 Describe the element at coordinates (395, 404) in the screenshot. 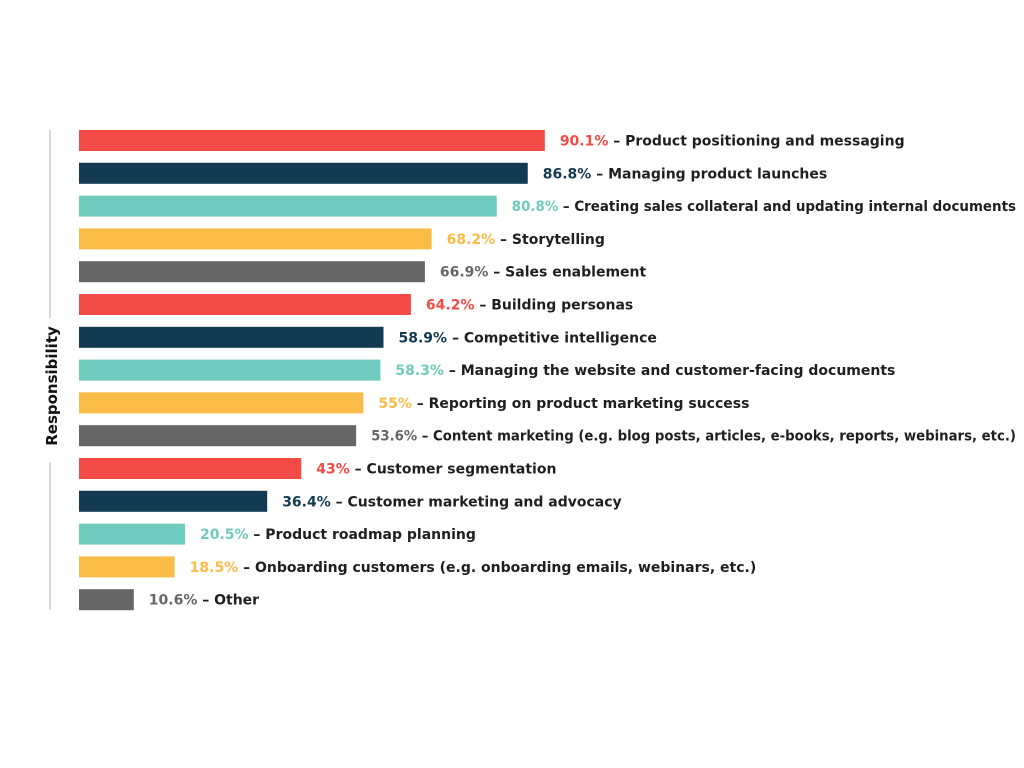

I see `bar-value-label: 55%` at that location.